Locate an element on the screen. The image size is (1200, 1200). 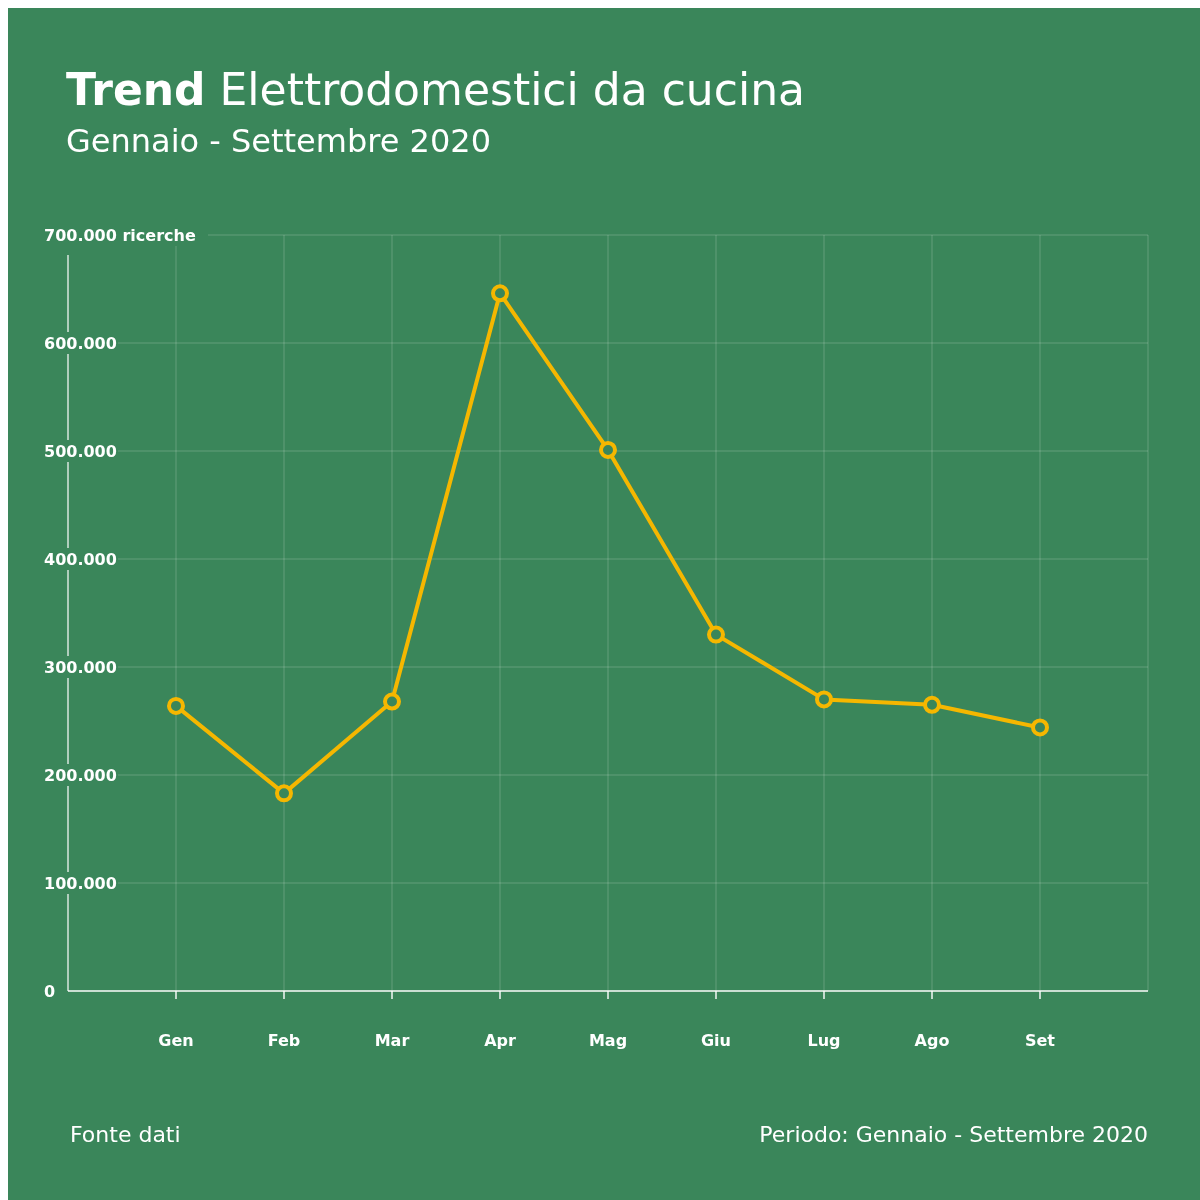
x-tick-label: Feb is located at coordinates (284, 1040).